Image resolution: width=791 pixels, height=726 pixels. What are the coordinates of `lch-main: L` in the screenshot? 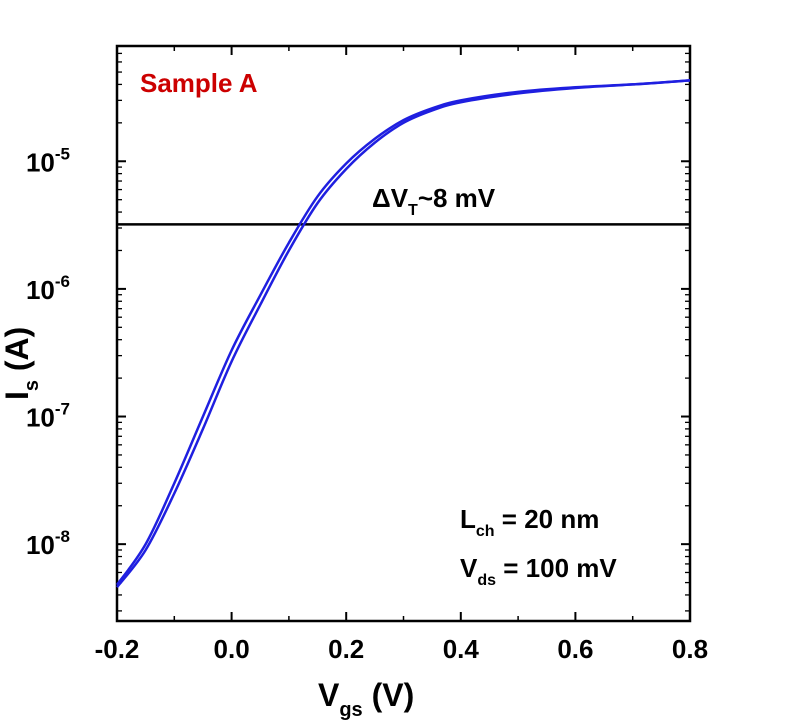 It's located at (468, 519).